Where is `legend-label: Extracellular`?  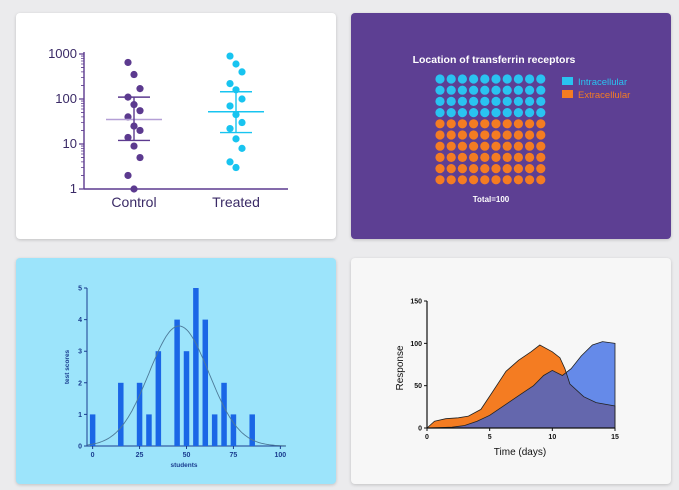
legend-label: Extracellular is located at coordinates (604, 95).